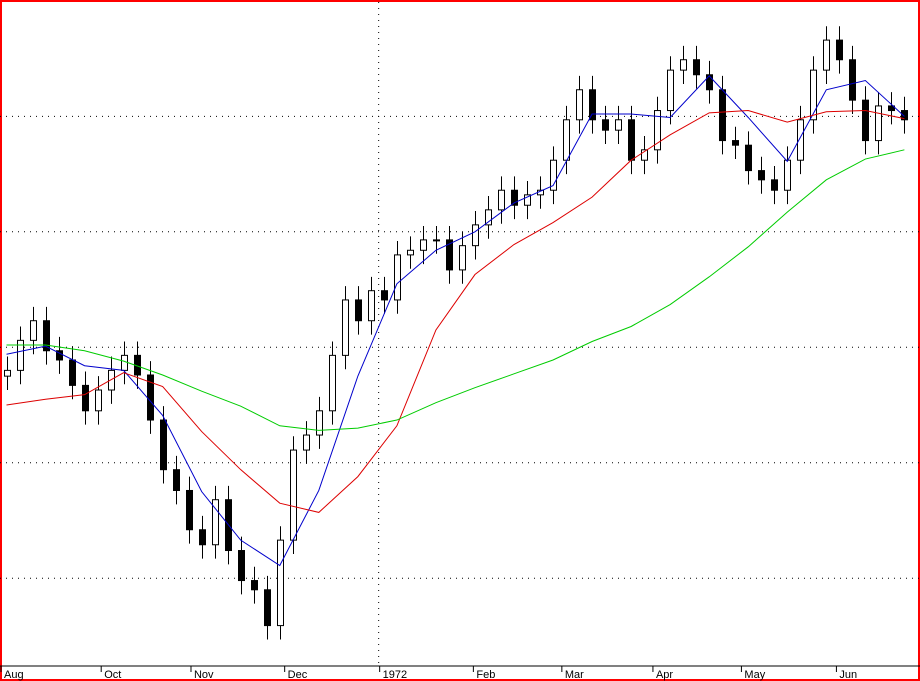  What do you see at coordinates (754, 675) in the screenshot?
I see `x-tick-label: May` at bounding box center [754, 675].